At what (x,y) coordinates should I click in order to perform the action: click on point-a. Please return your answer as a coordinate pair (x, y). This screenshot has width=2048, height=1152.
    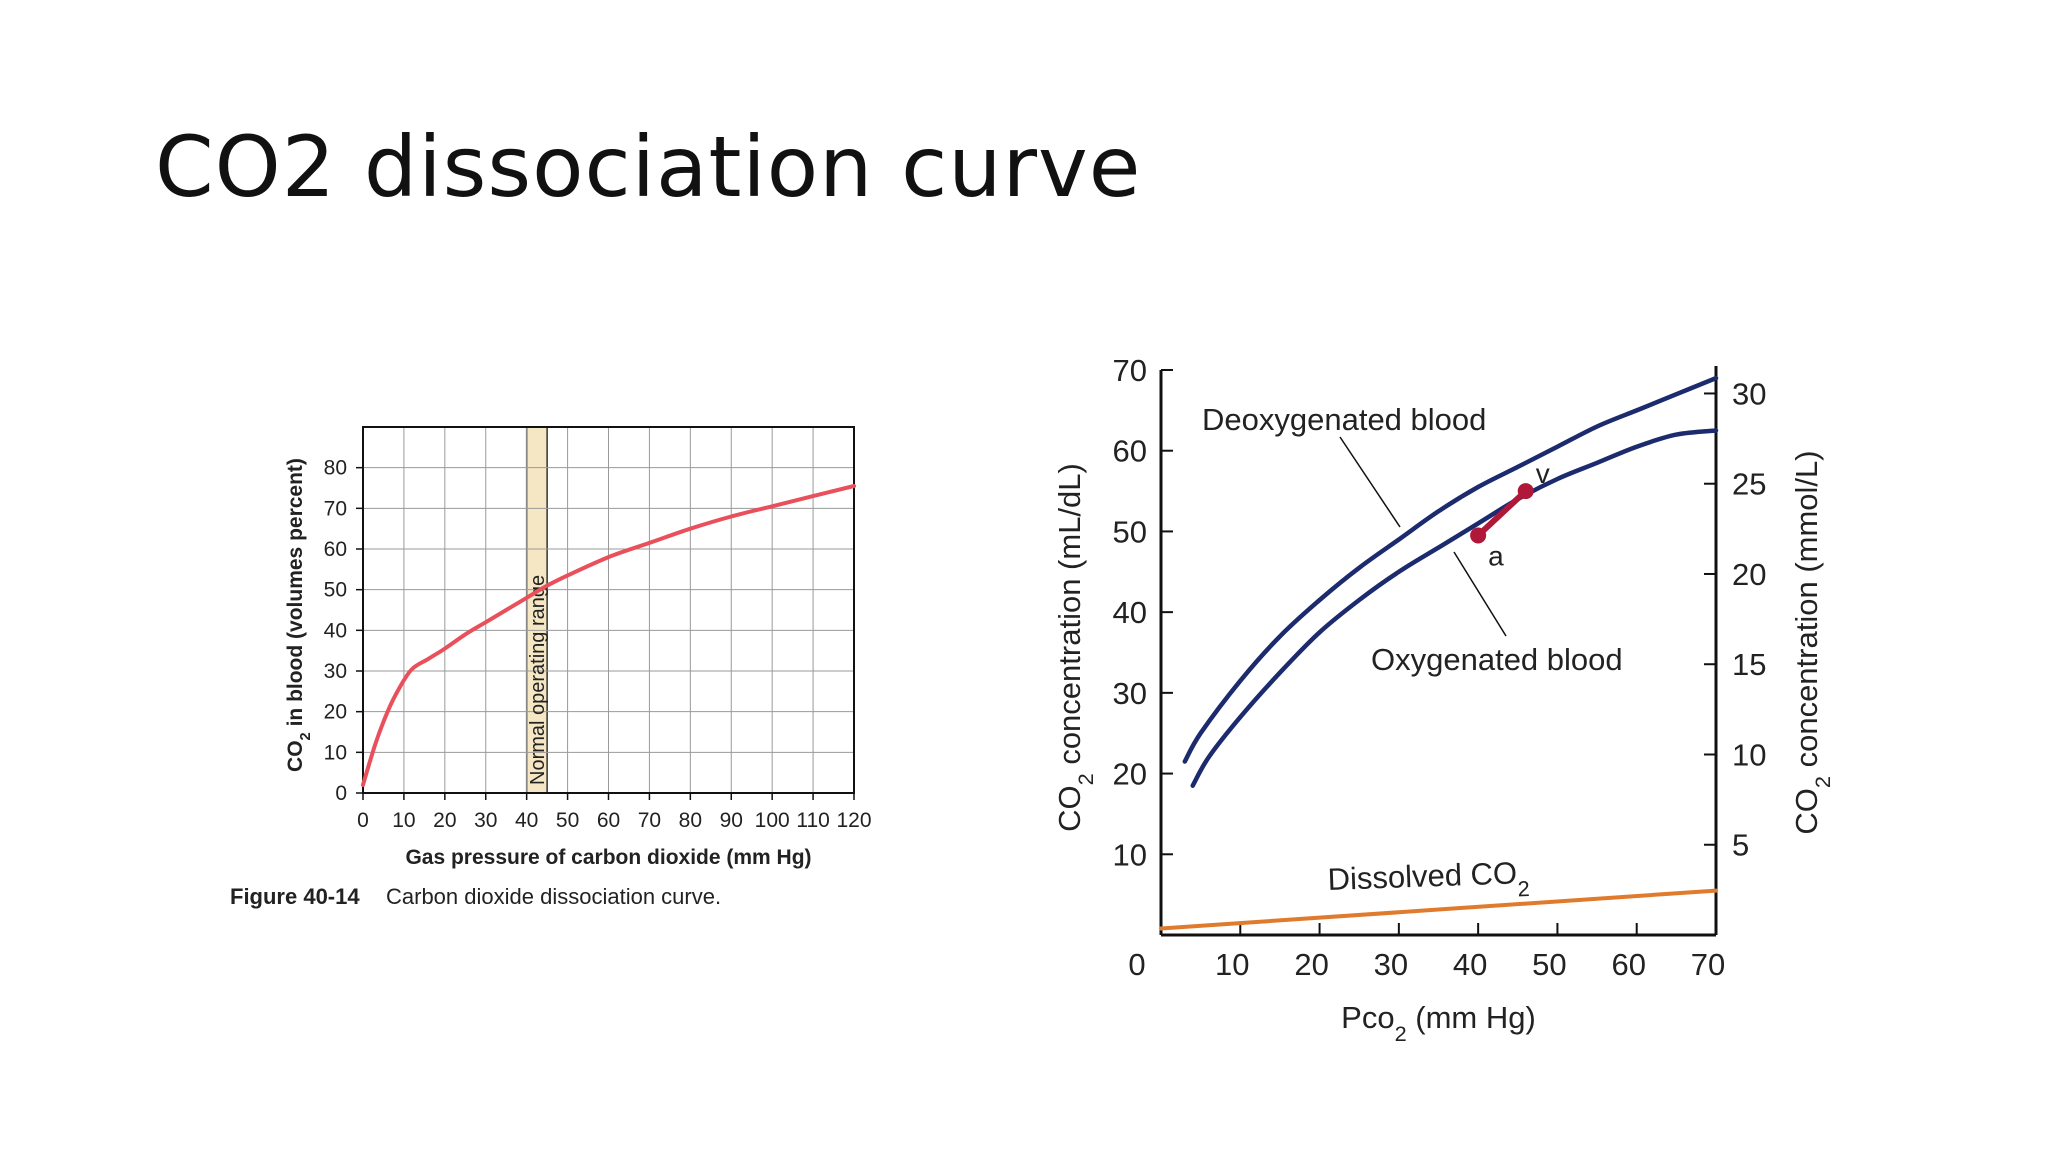
    Looking at the image, I should click on (1478, 535).